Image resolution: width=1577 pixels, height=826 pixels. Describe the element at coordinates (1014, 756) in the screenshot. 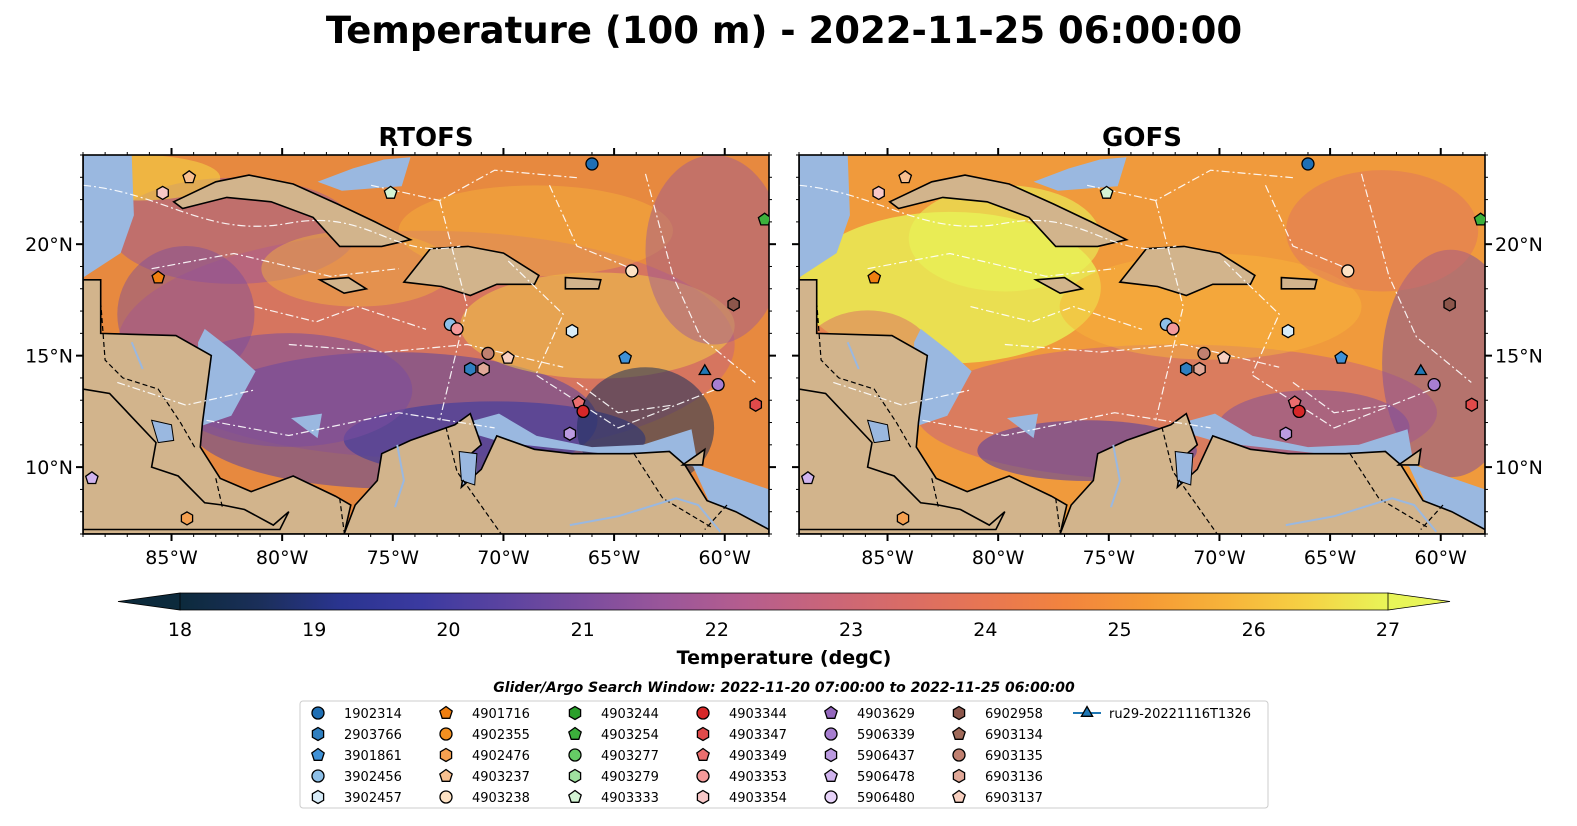

I see `legend-label: 6903135` at that location.